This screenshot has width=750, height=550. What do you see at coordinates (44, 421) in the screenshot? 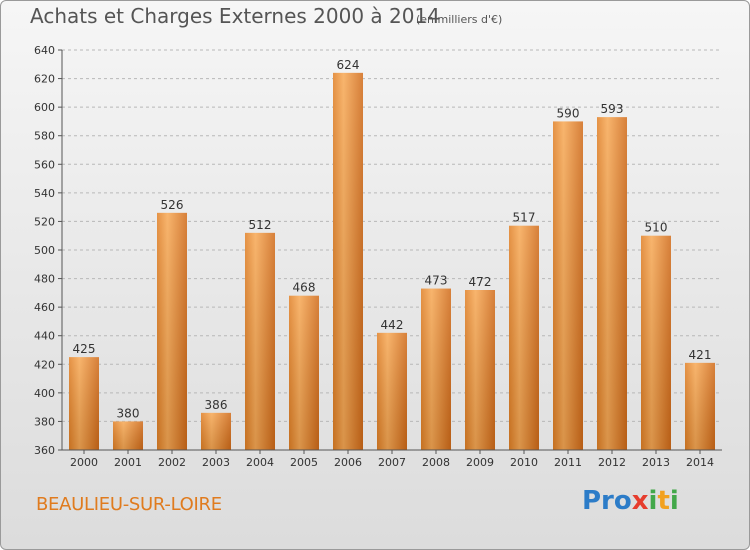
I see `y-tick-label: 380` at bounding box center [44, 421].